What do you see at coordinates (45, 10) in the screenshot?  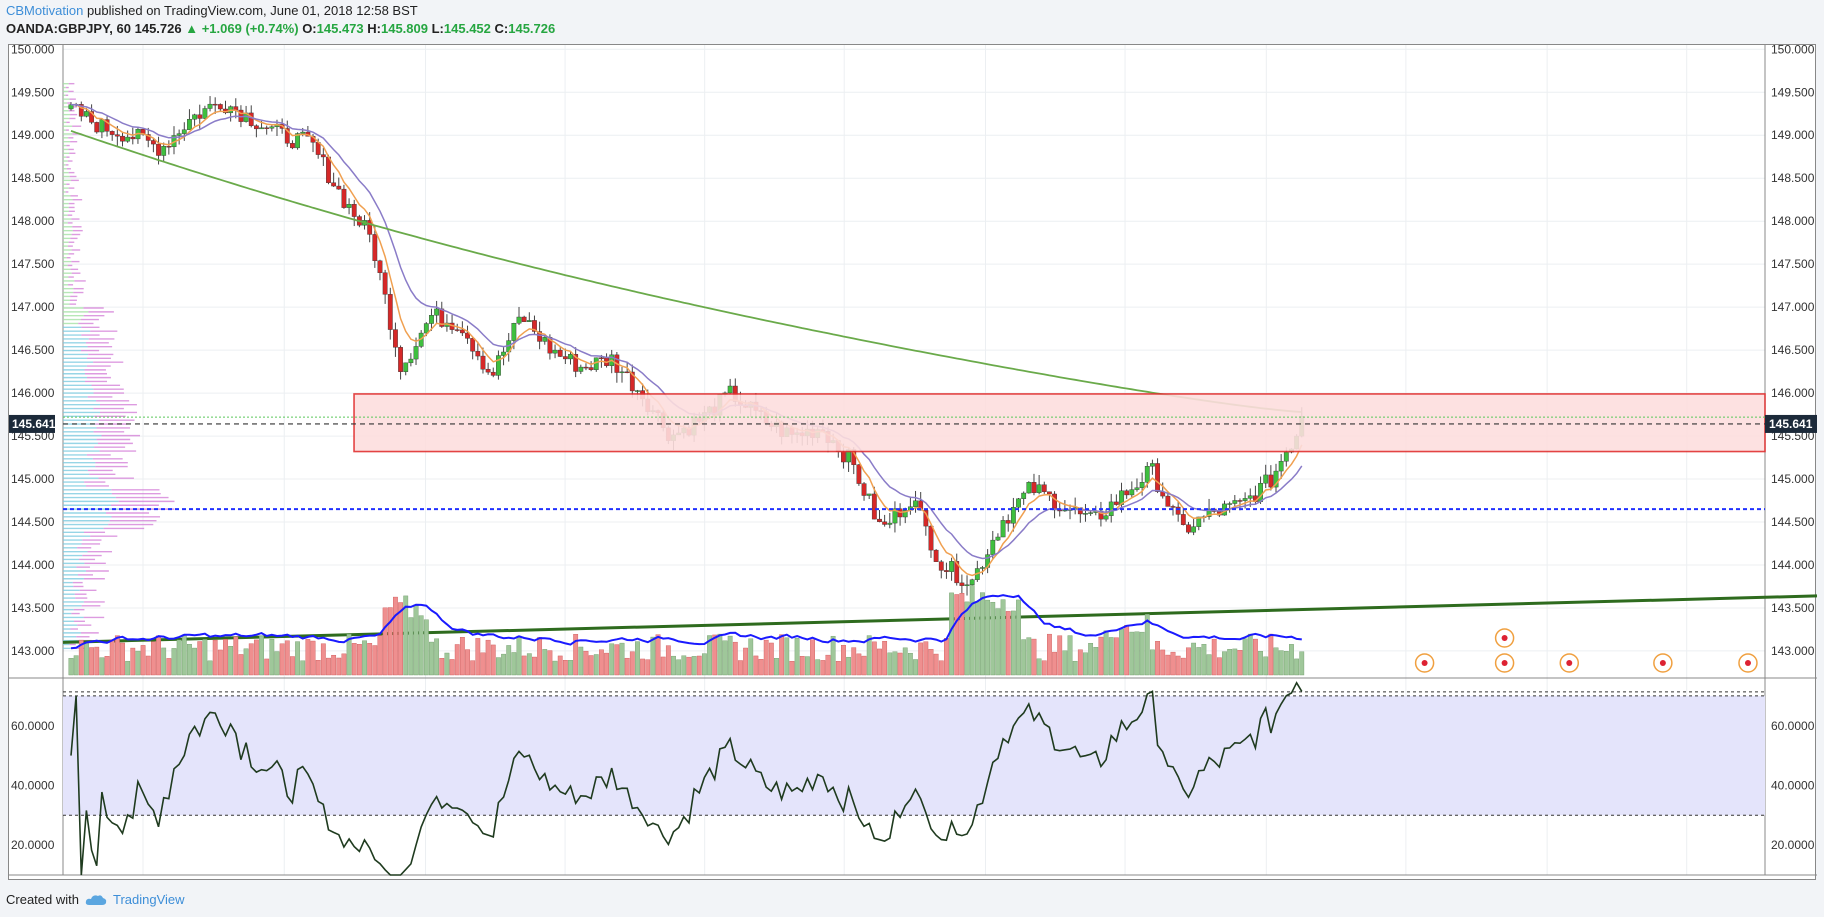 I see `publisher-link: CBMotivation` at bounding box center [45, 10].